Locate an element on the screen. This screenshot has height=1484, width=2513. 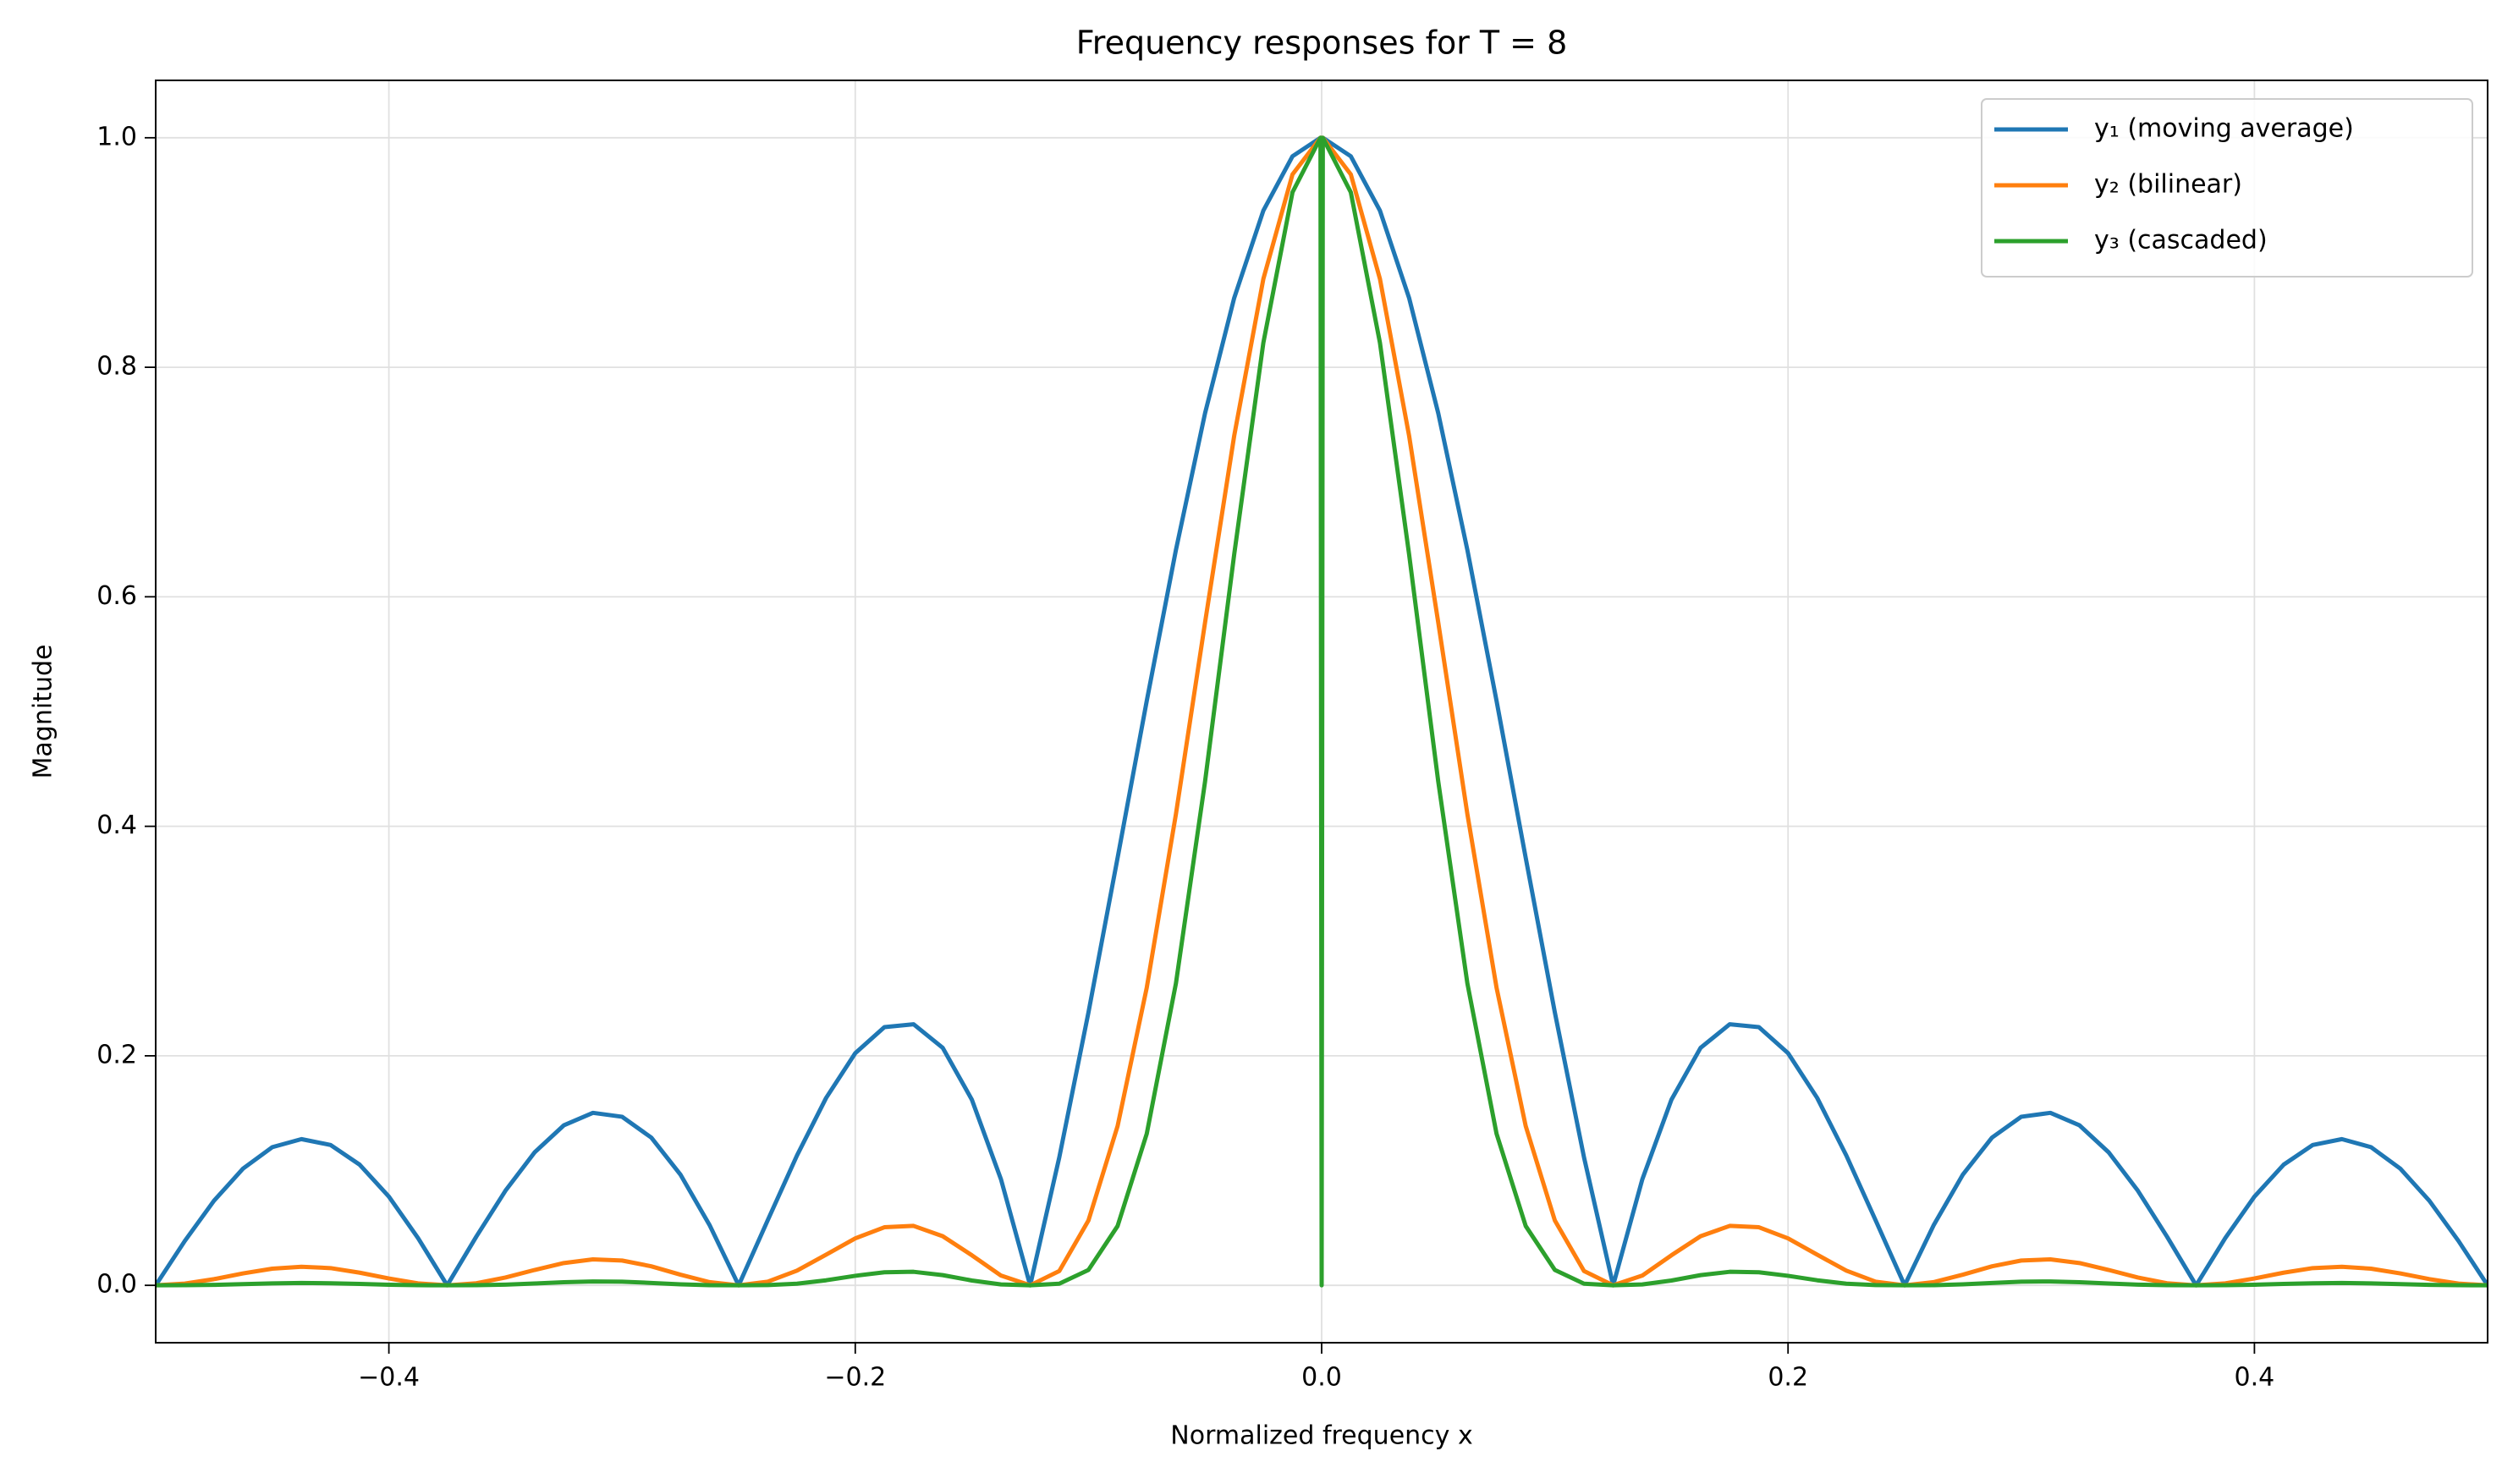
legend-label: y₃ (cascaded) is located at coordinates (2181, 241).